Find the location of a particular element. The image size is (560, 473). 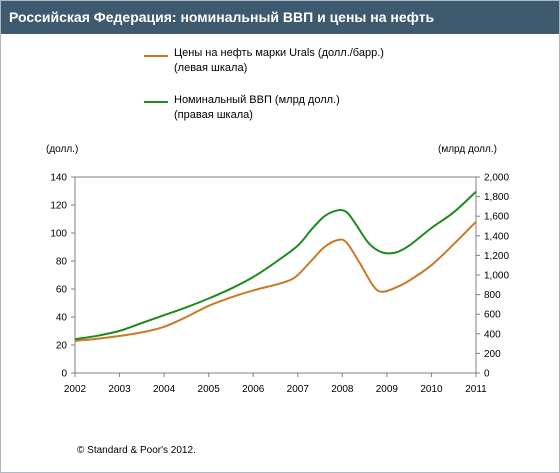

left-tick-label: 60 is located at coordinates (62, 290).